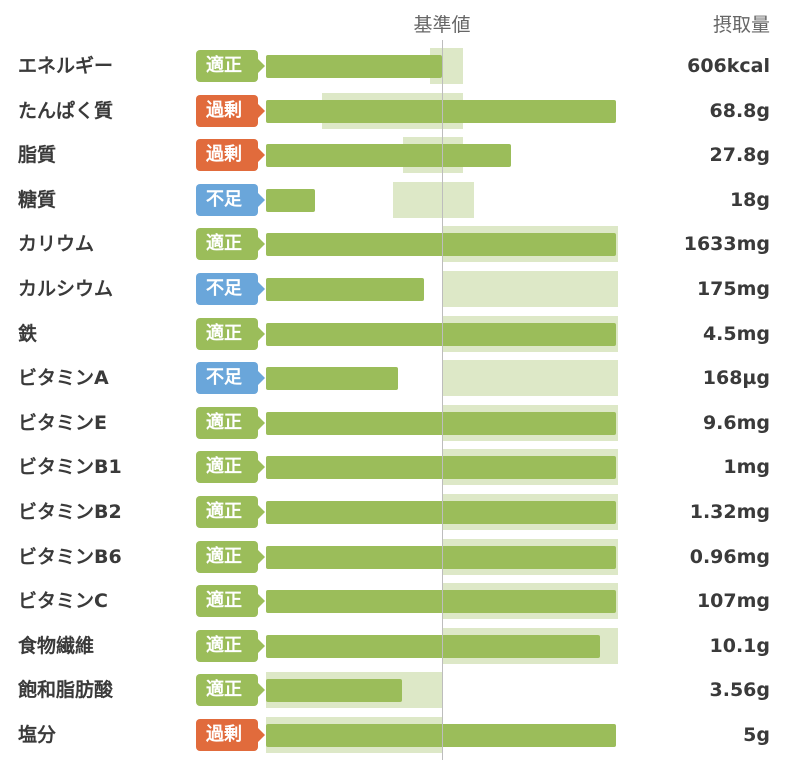 Image resolution: width=788 pixels, height=772 pixels. I want to click on intake-value: 0.96mg, so click(729, 557).